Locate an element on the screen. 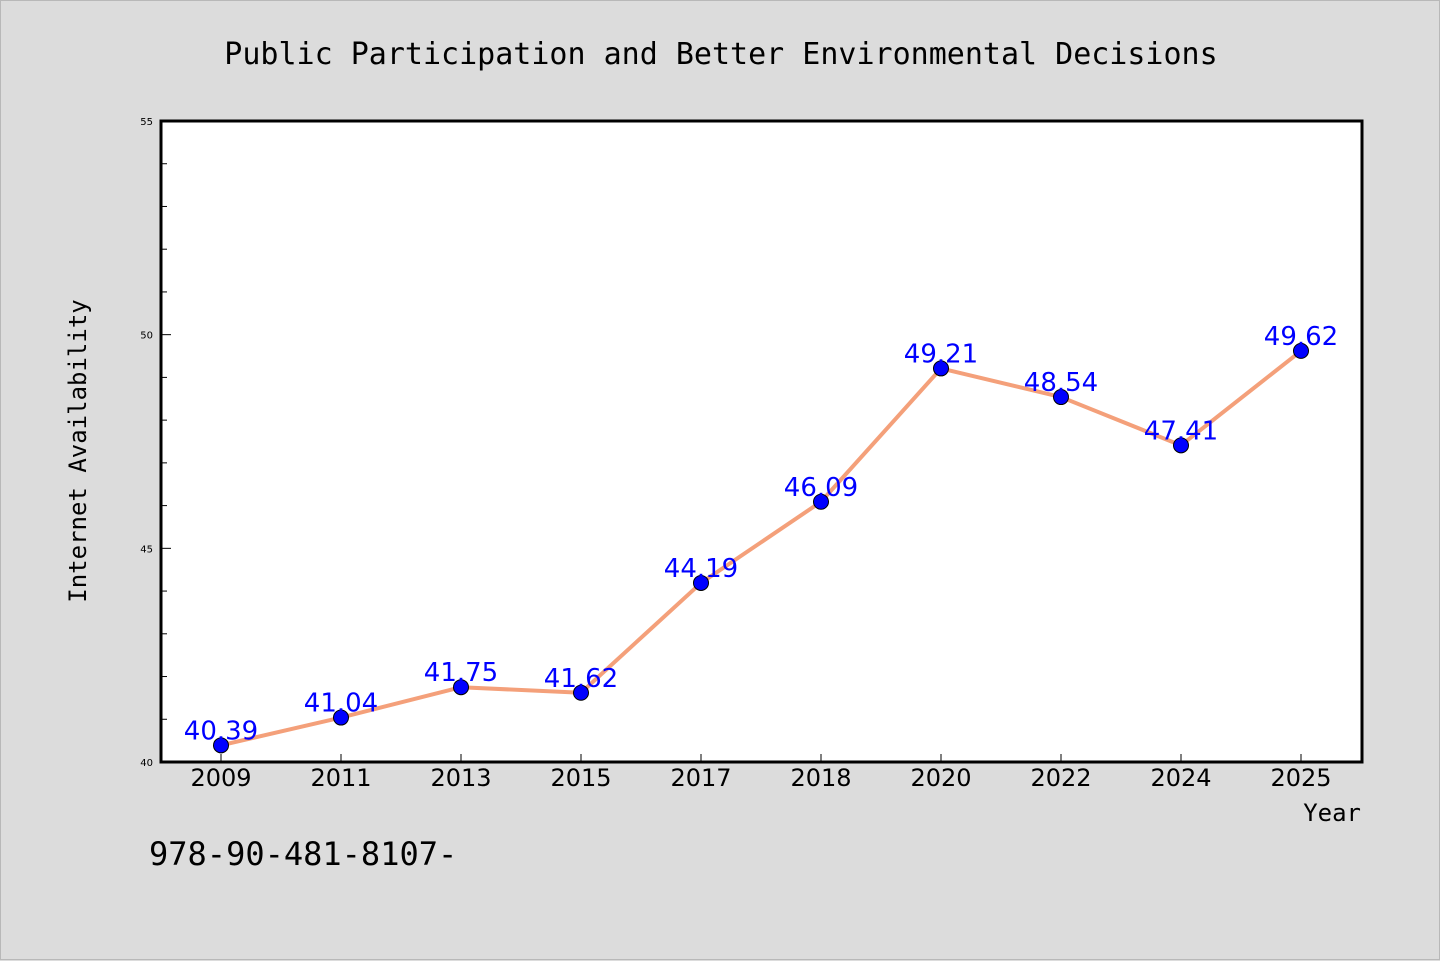 The height and width of the screenshot is (961, 1440). data-point-label: 49.21 is located at coordinates (941, 354).